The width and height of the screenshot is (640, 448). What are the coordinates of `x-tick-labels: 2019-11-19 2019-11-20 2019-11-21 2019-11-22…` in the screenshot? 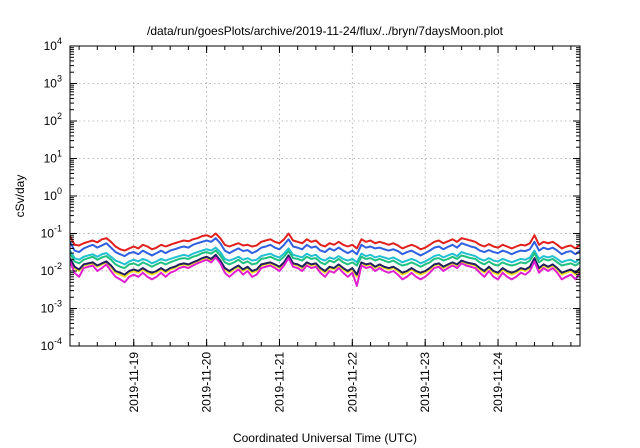 It's located at (316, 382).